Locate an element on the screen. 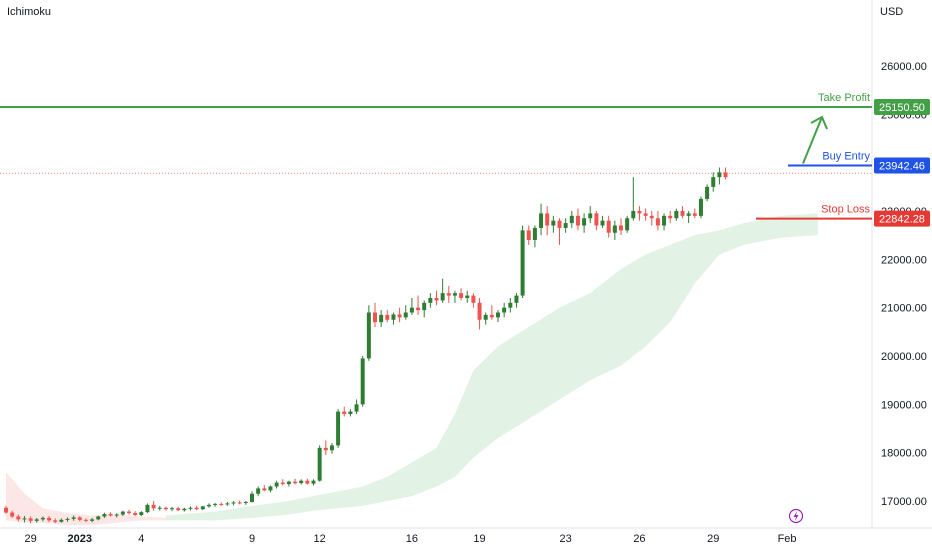 This screenshot has width=932, height=550. x-tick-label: Feb is located at coordinates (787, 539).